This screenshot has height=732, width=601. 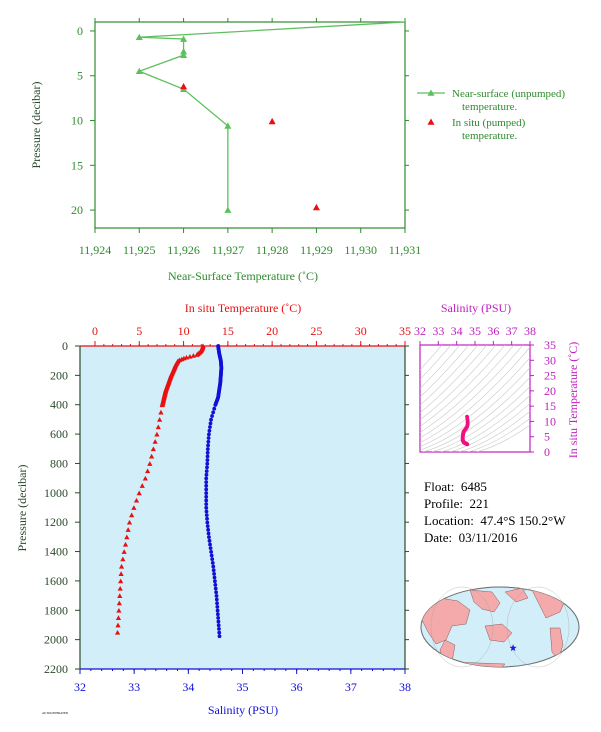 I want to click on date-line: Date: 03/11/2016, so click(x=471, y=537).